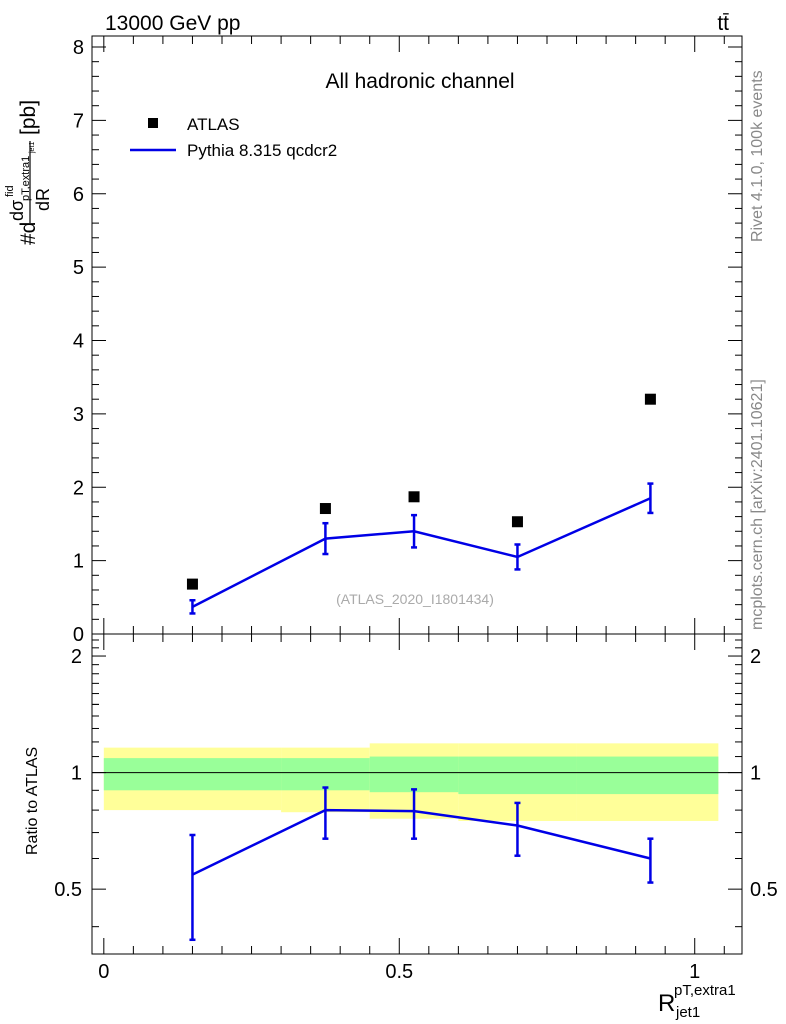  I want to click on main-y-axis-label: #d dσ fid pT,extra1 jet1 dR [pb], so click(28, 172).